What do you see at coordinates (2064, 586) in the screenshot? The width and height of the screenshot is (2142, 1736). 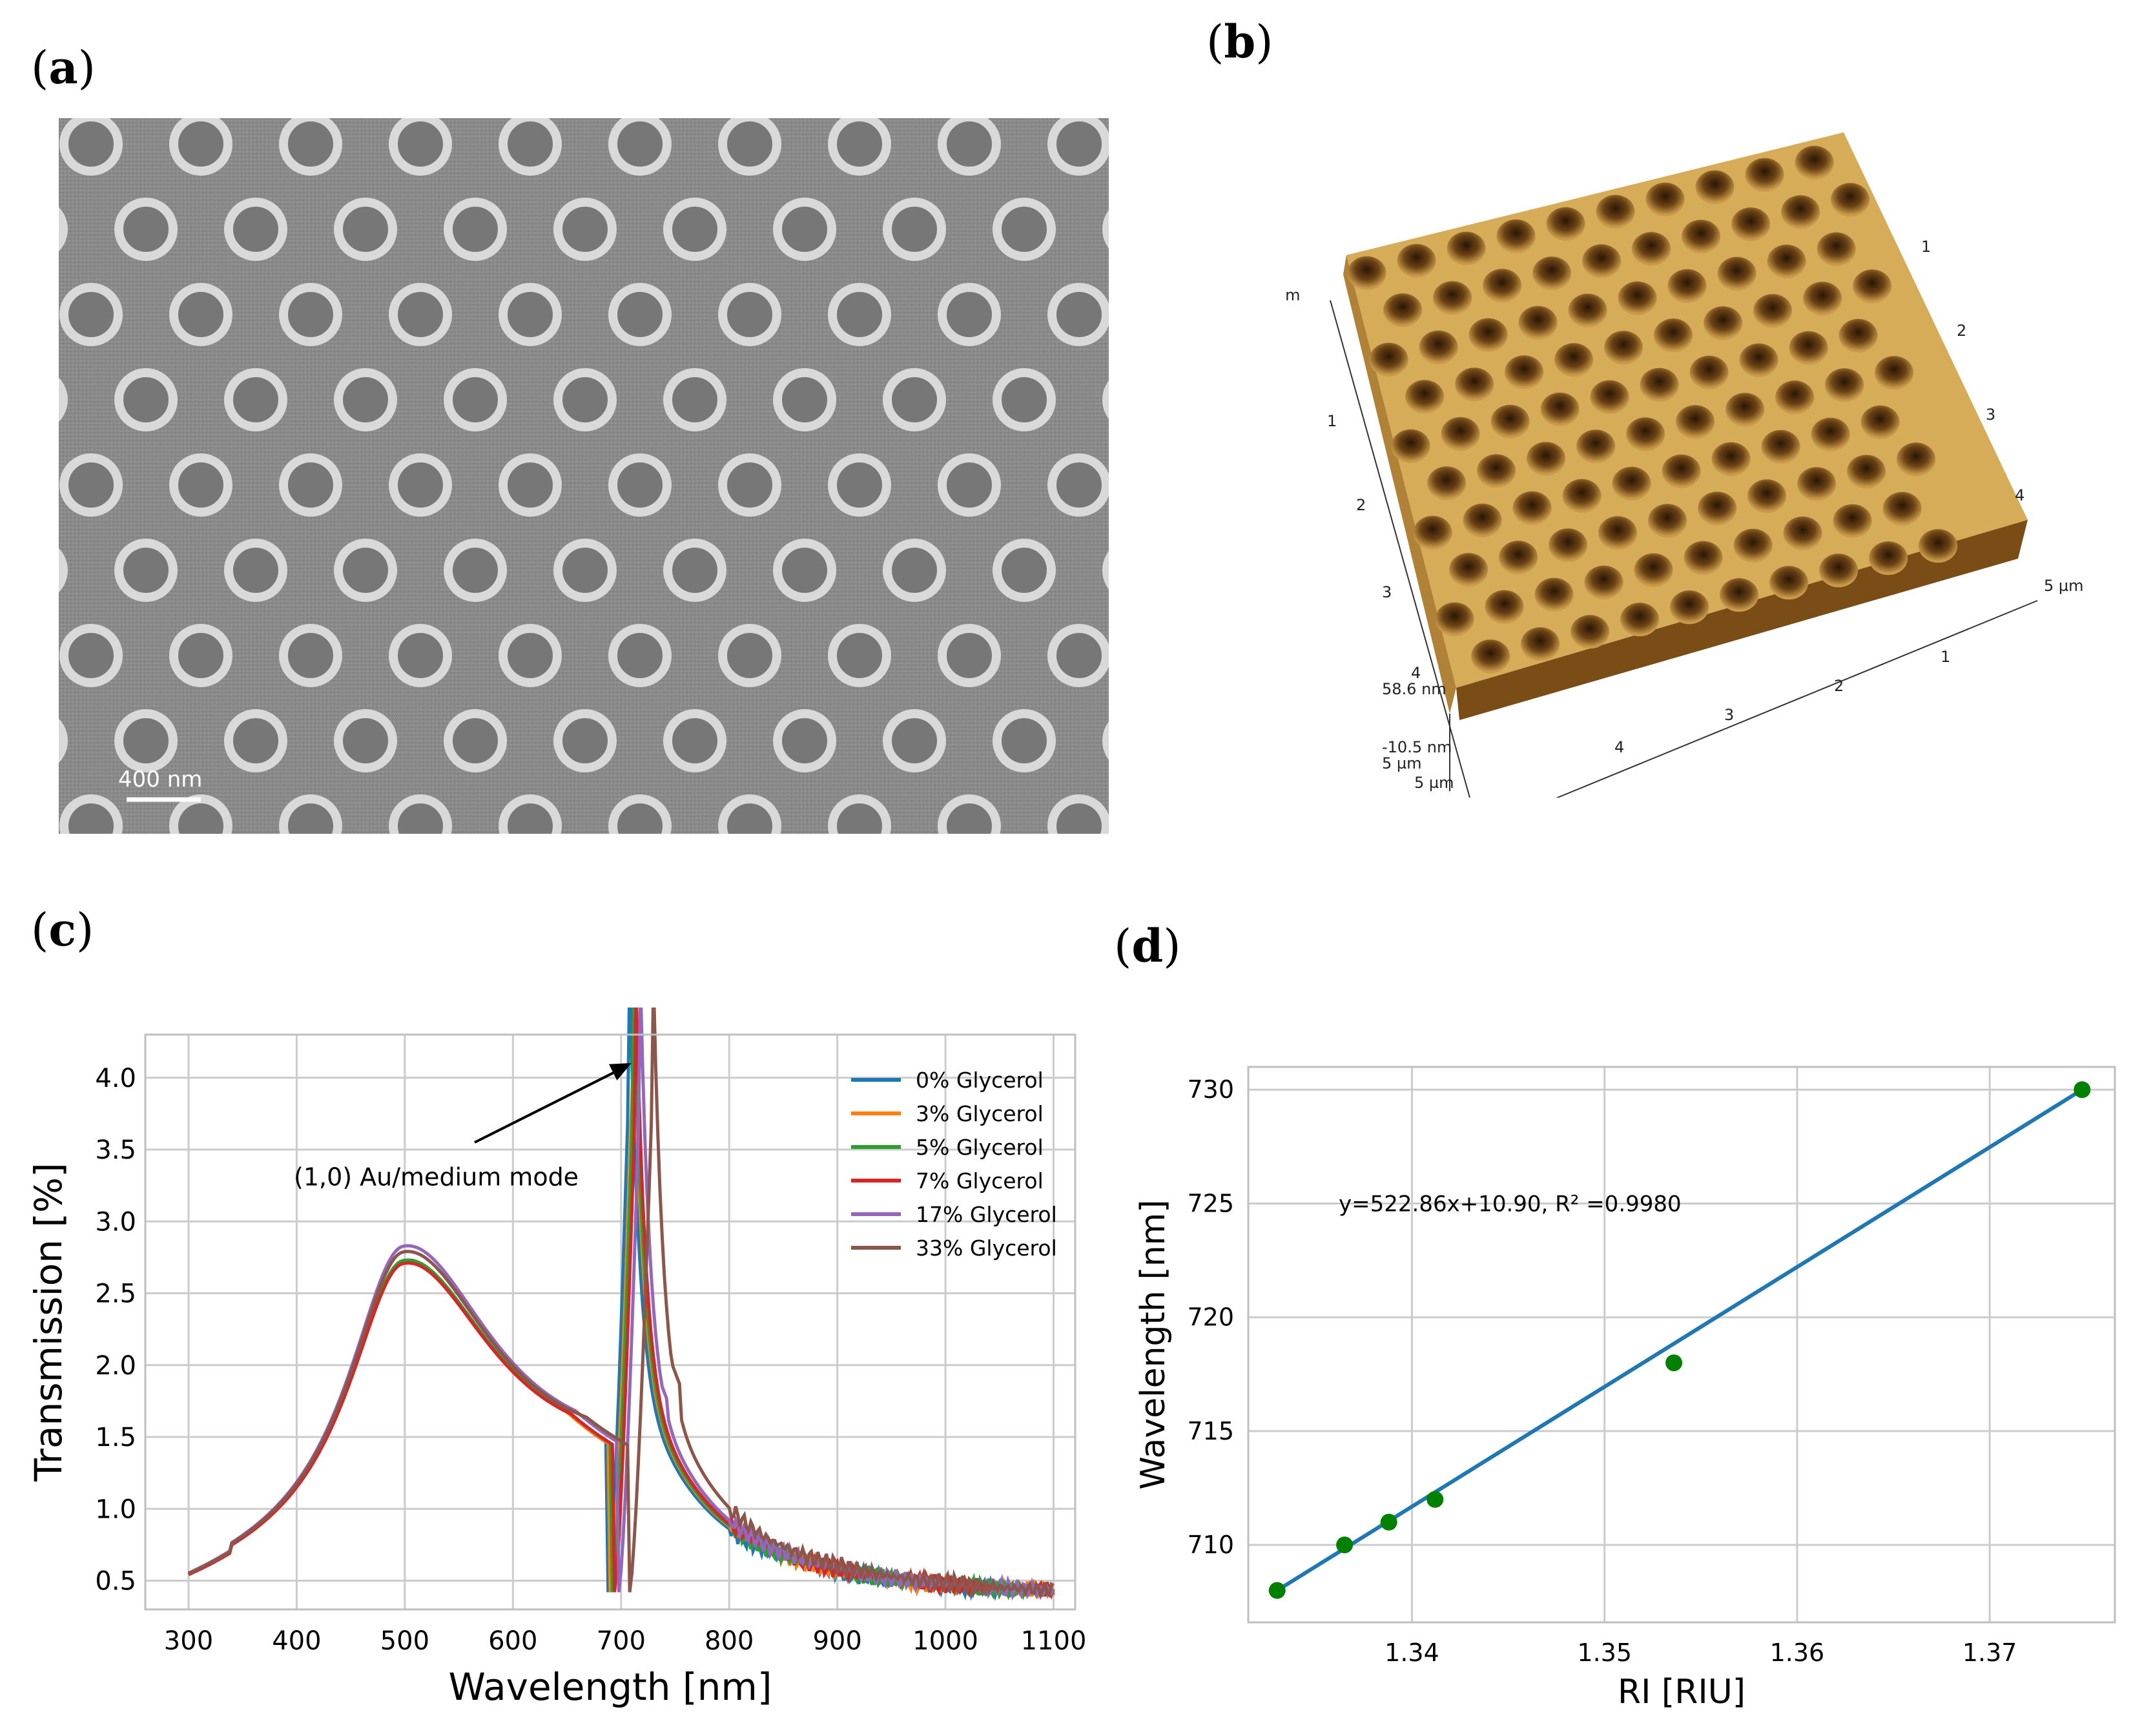 I see `afm-right-end: 5 µm` at bounding box center [2064, 586].